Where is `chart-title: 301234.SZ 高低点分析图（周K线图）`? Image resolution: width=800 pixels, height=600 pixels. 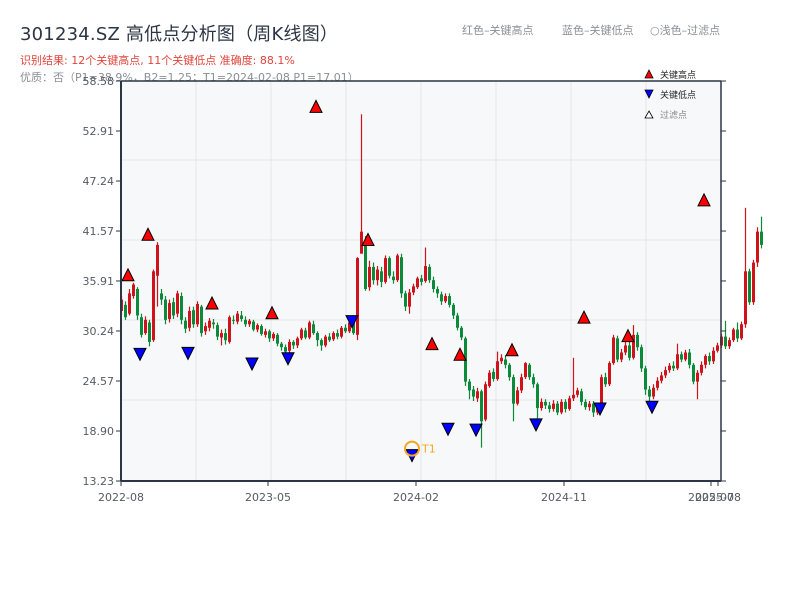 chart-title: 301234.SZ 高低点分析图（周K线图） is located at coordinates (179, 34).